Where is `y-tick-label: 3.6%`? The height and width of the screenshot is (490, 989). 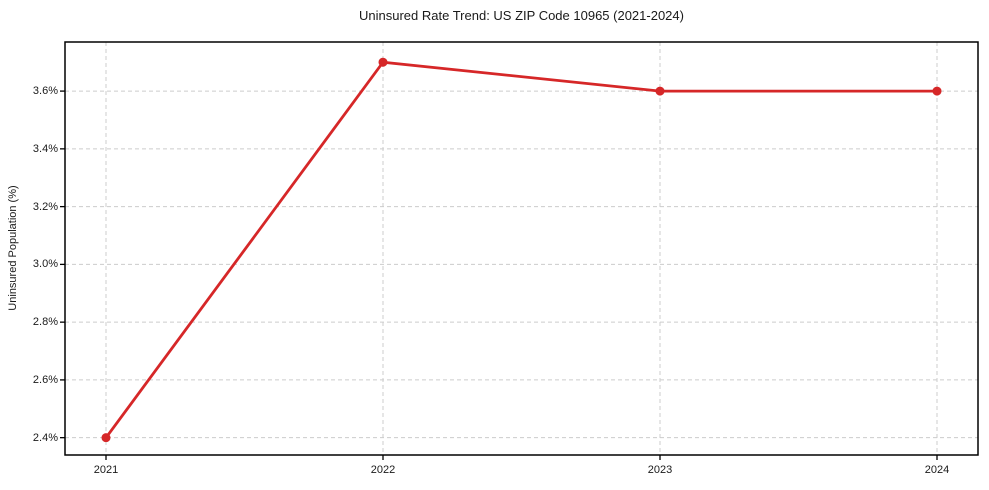
y-tick-label: 3.6% is located at coordinates (45, 91).